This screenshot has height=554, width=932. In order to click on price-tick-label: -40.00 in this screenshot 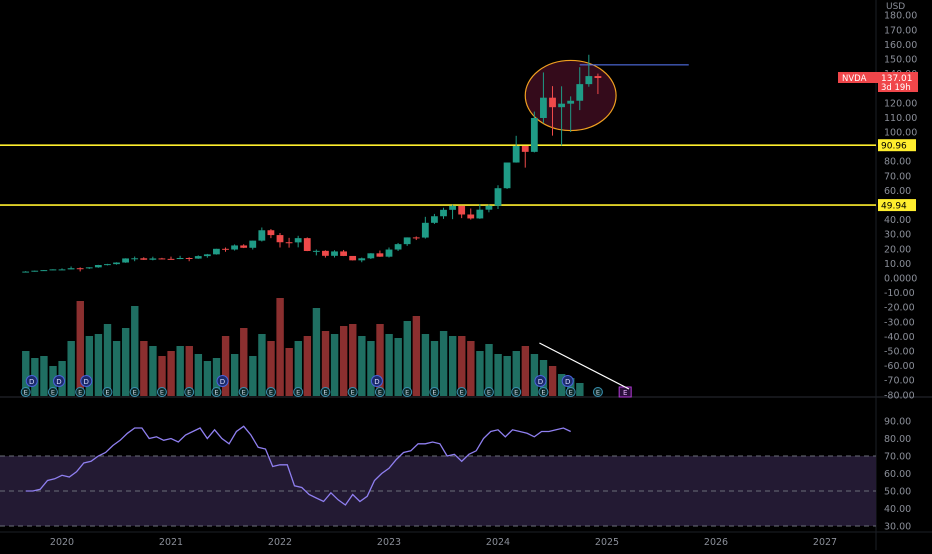, I will do `click(899, 337)`.